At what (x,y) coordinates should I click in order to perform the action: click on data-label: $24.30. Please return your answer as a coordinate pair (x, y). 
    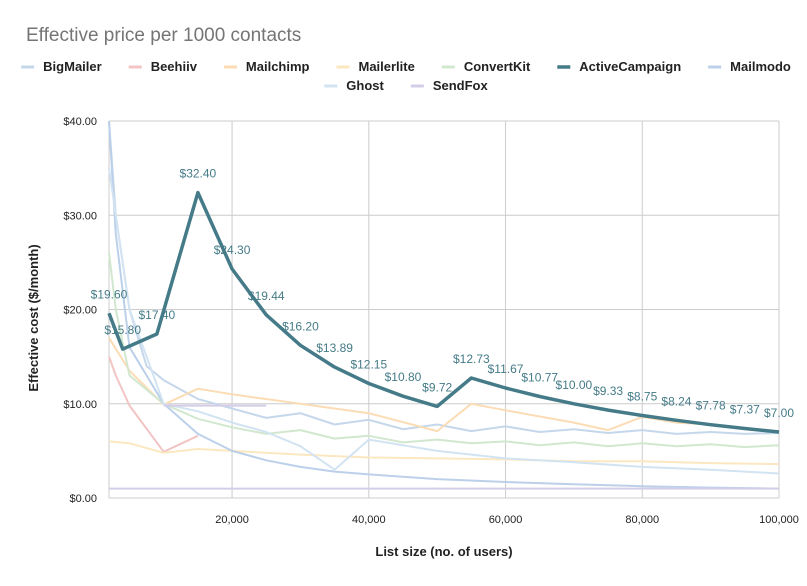
    Looking at the image, I should click on (232, 250).